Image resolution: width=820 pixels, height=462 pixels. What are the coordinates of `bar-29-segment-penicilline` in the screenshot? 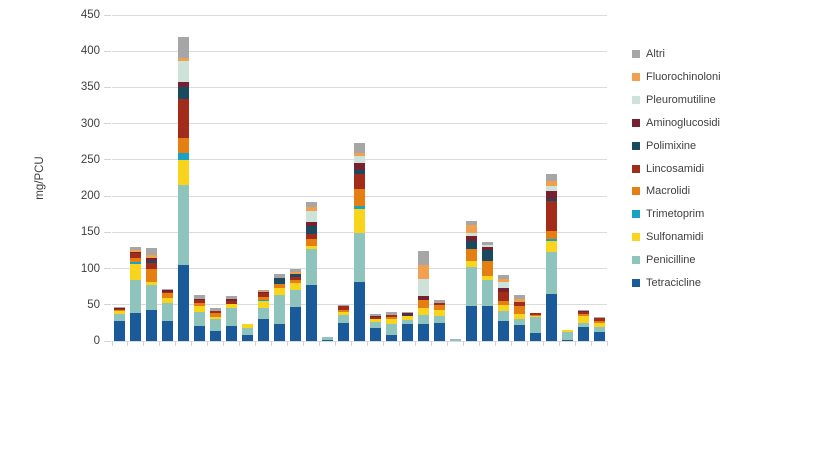 It's located at (567, 335).